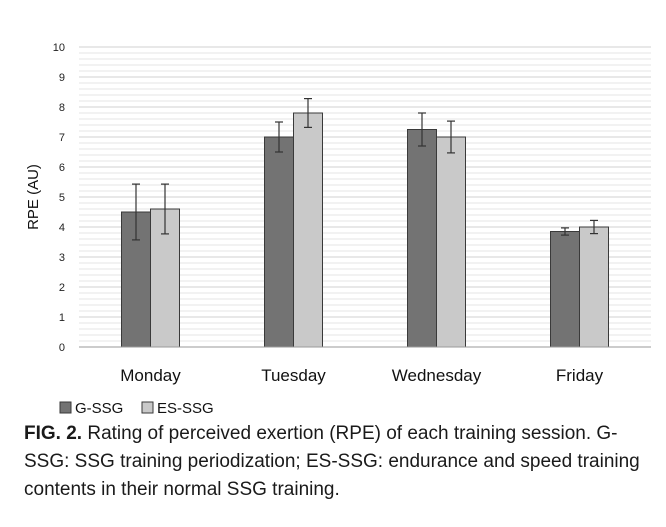  I want to click on bar-es-ssg-wednesday, so click(451, 242).